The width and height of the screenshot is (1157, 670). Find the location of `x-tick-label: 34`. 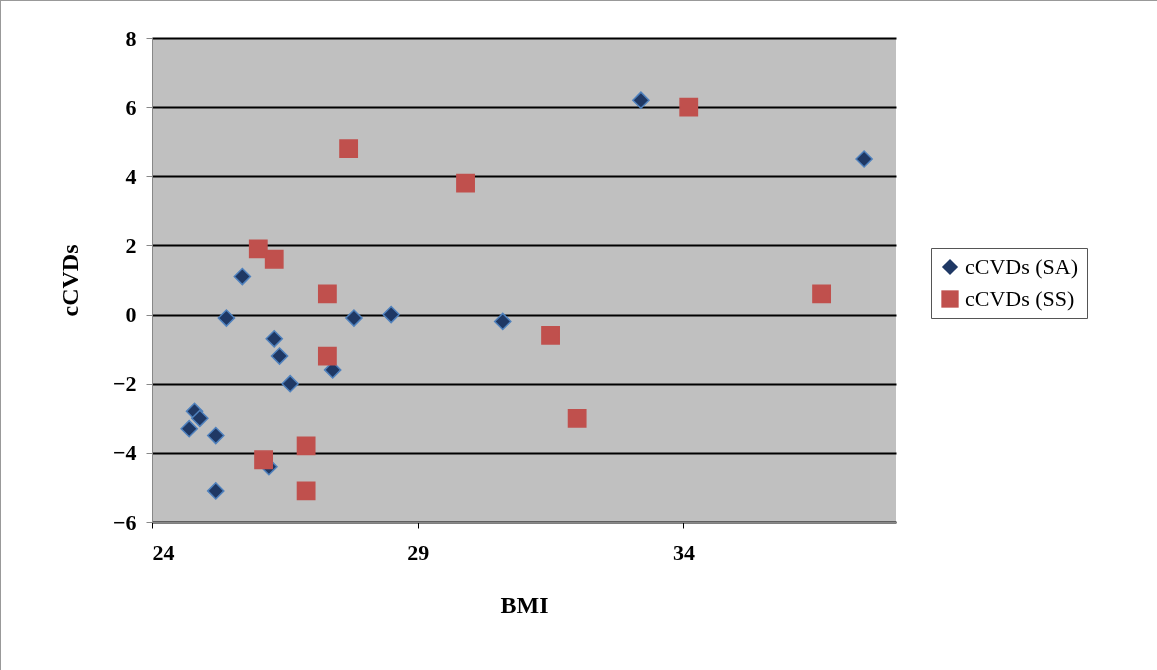

x-tick-label: 34 is located at coordinates (683, 552).